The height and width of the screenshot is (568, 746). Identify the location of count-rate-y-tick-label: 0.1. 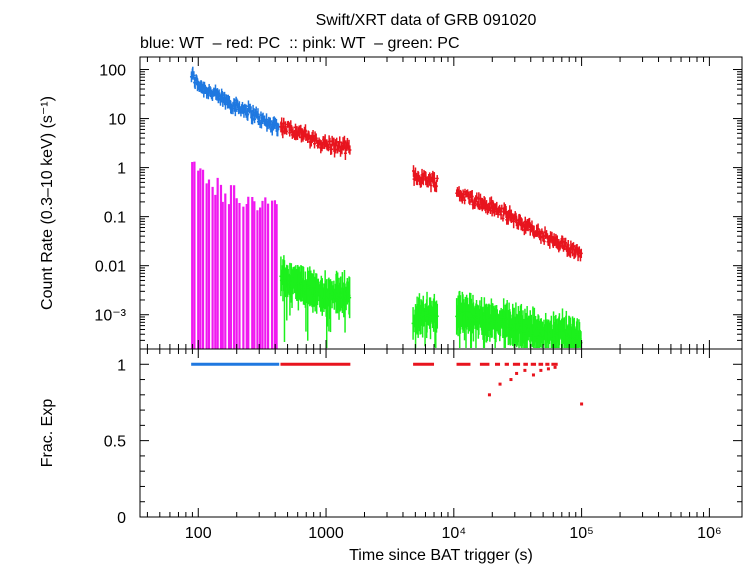
(115, 218).